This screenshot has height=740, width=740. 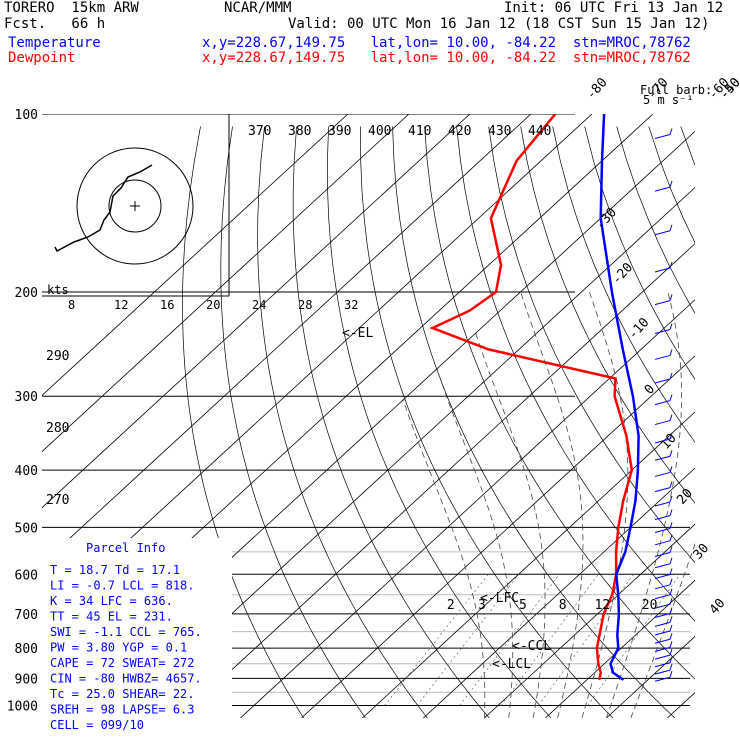 What do you see at coordinates (650, 605) in the screenshot?
I see `mixing-ratio-label: 20` at bounding box center [650, 605].